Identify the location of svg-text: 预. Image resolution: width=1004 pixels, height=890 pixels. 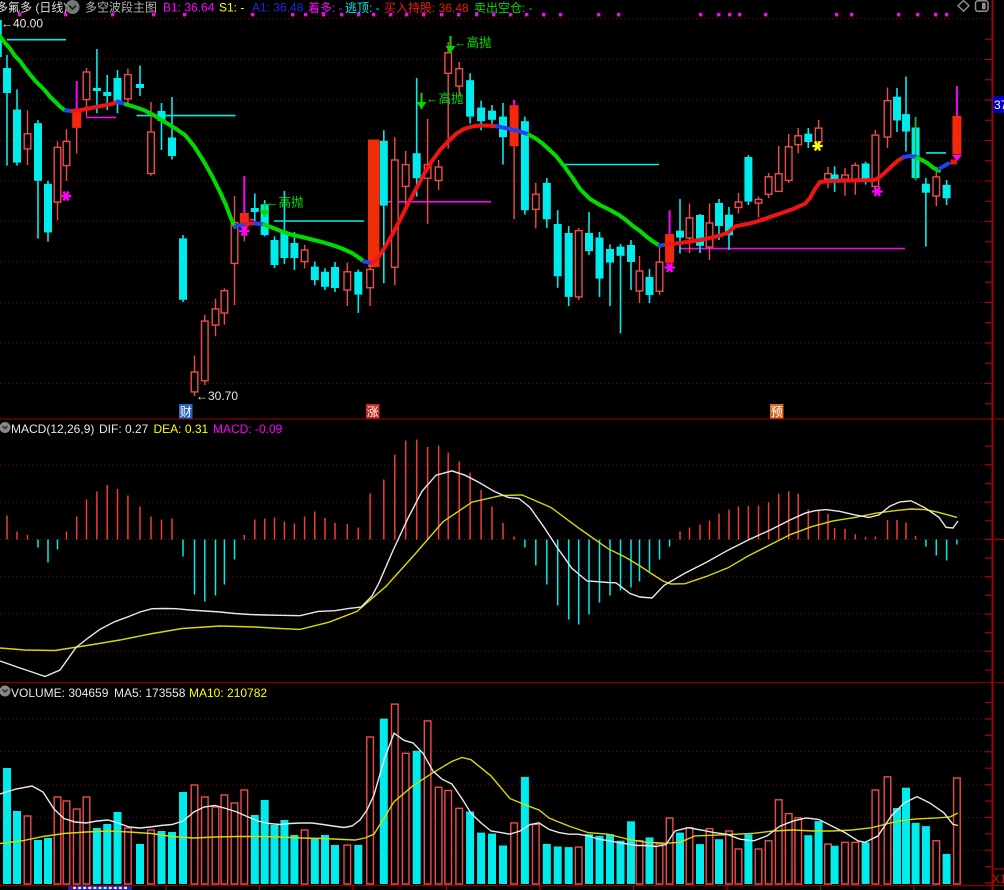
(777, 412).